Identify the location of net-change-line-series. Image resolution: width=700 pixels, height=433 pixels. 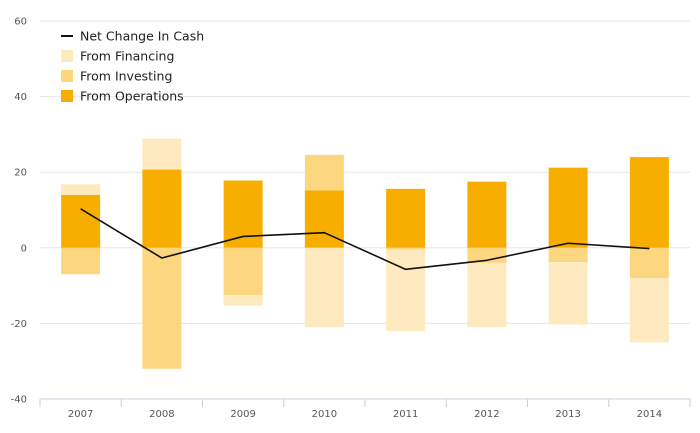
(365, 239).